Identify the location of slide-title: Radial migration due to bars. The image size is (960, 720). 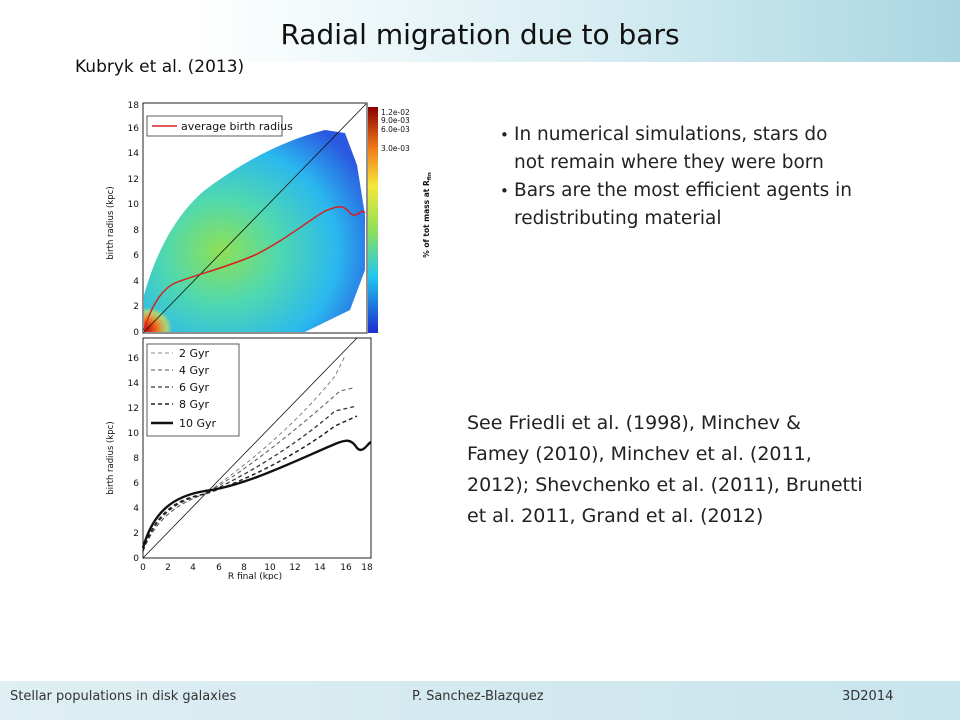
(480, 34).